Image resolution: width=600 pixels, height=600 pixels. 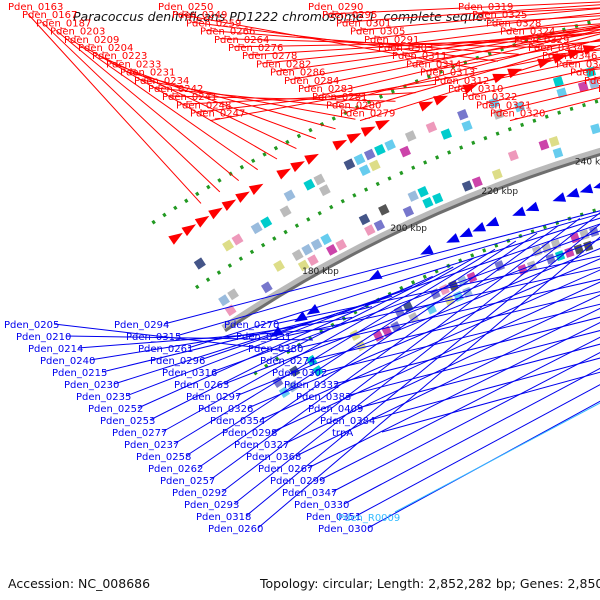 I want to click on fwd-gene-label: Pden_0278, so click(x=269, y=56).